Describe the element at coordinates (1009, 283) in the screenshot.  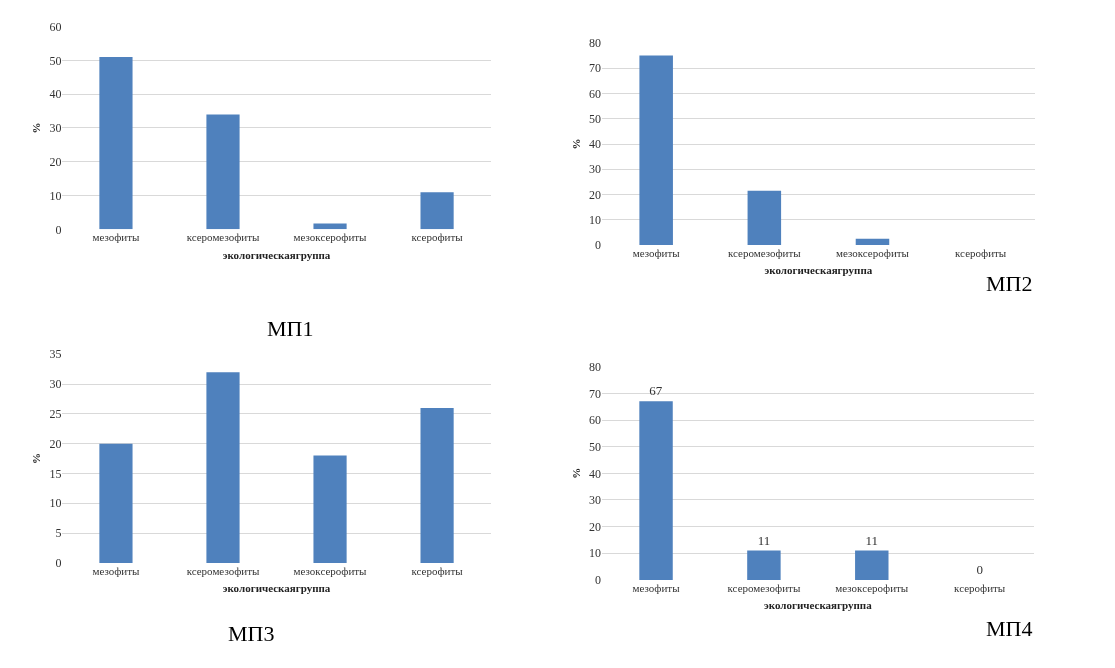
I see `text: МП2` at that location.